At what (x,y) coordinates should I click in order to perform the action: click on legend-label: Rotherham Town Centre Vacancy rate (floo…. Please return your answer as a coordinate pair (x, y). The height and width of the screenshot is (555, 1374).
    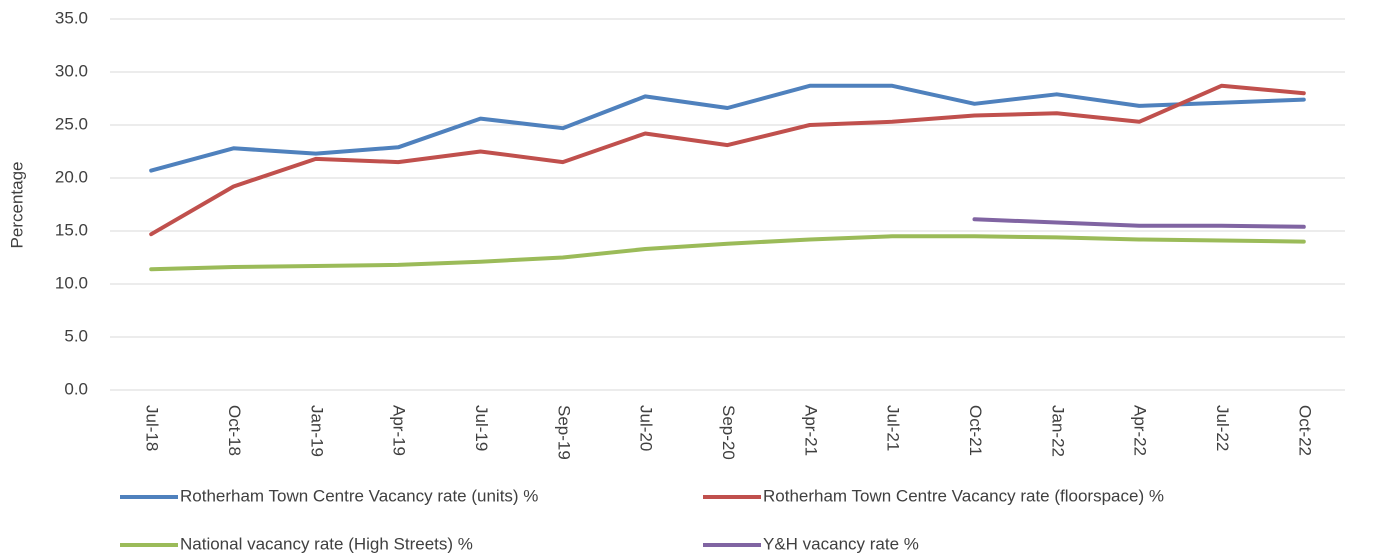
    Looking at the image, I should click on (963, 495).